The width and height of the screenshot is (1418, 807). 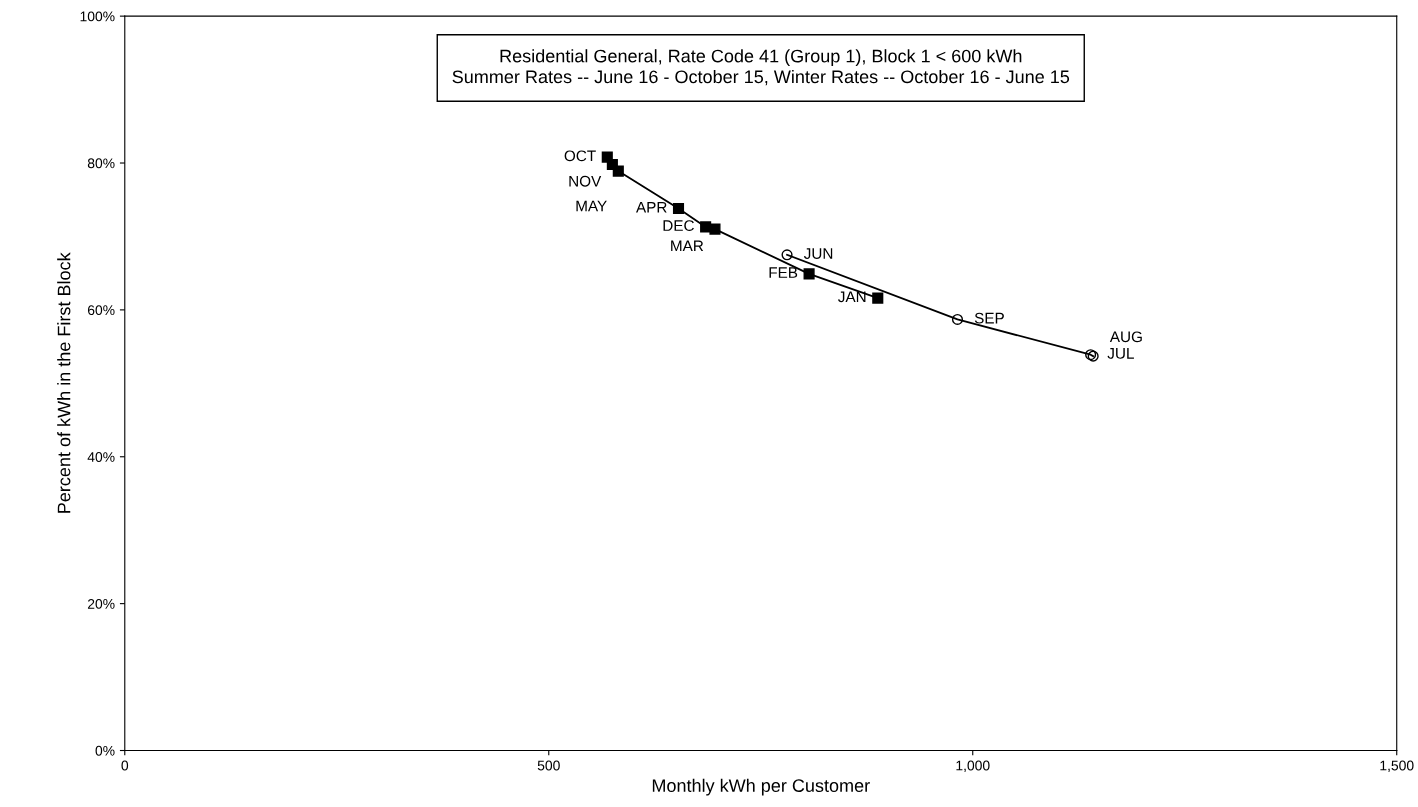 I want to click on data-label: JAN, so click(x=852, y=297).